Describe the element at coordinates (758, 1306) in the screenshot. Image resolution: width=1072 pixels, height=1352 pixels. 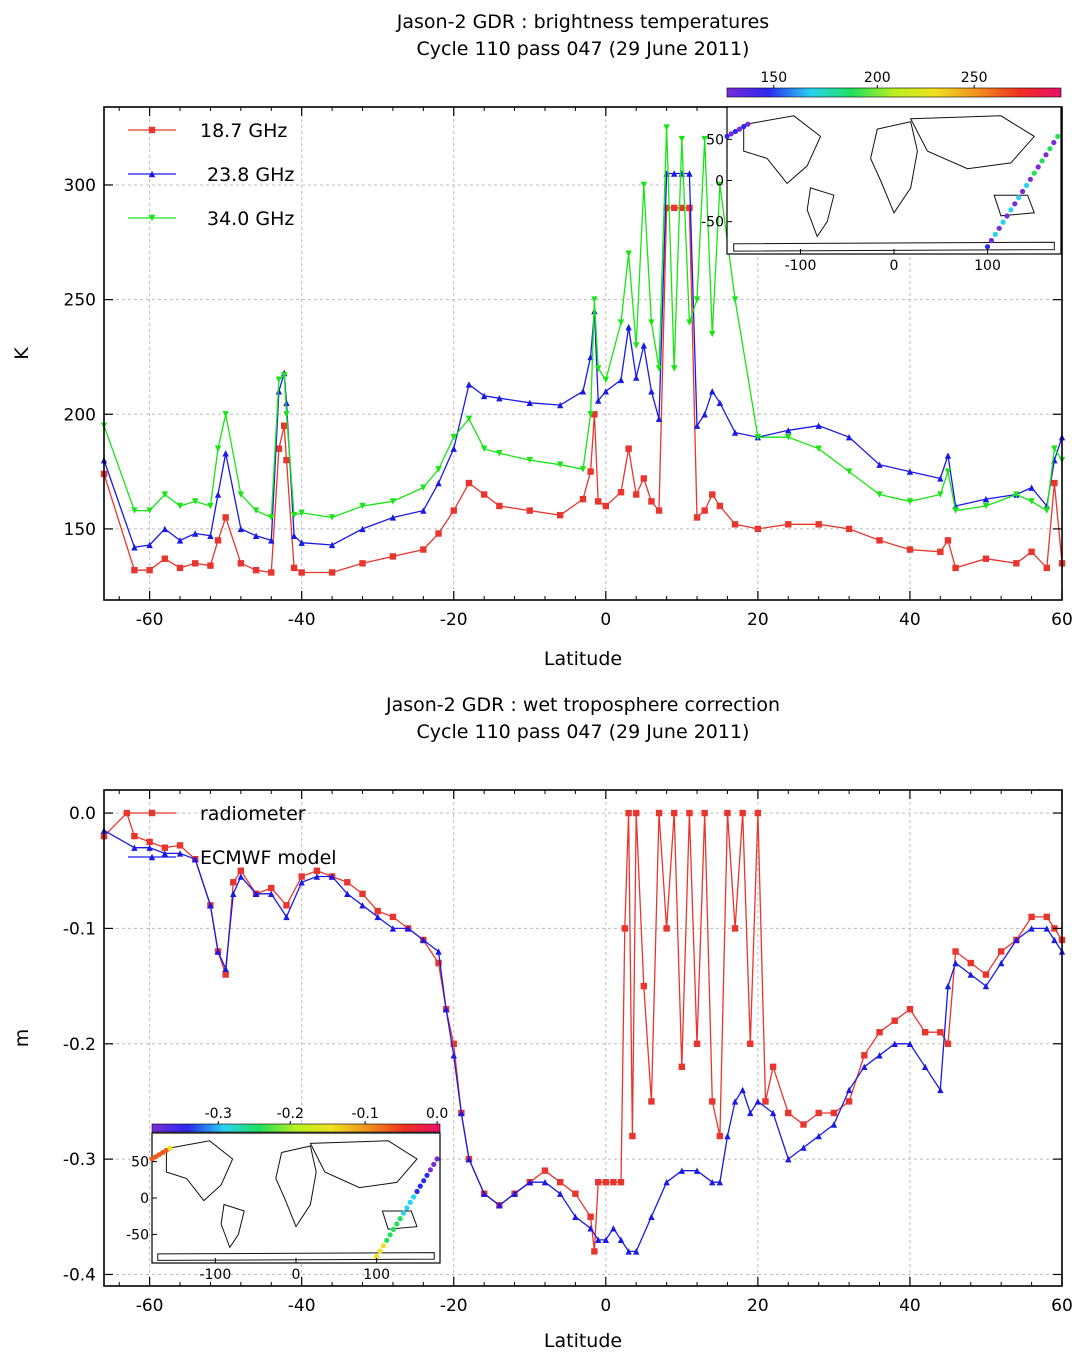
I see `x-tick-label: 20` at that location.